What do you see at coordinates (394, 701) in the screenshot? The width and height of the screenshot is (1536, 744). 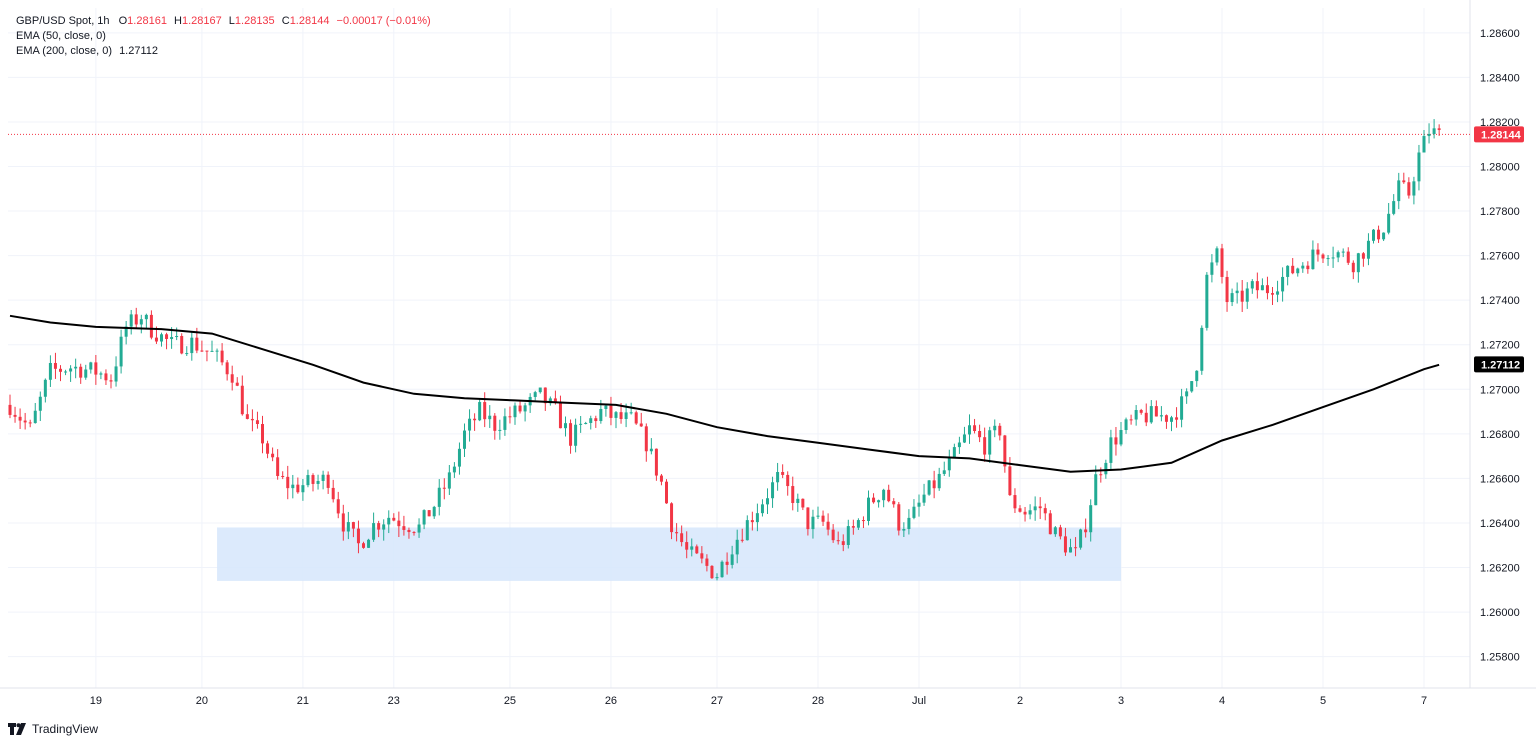 I see `time-tick-label: 23` at bounding box center [394, 701].